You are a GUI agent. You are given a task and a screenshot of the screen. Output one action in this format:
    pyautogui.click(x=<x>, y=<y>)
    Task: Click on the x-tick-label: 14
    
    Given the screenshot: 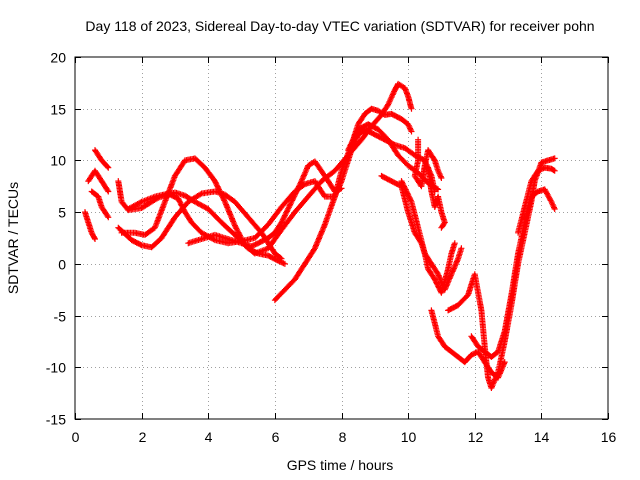 What is the action you would take?
    pyautogui.click(x=542, y=437)
    